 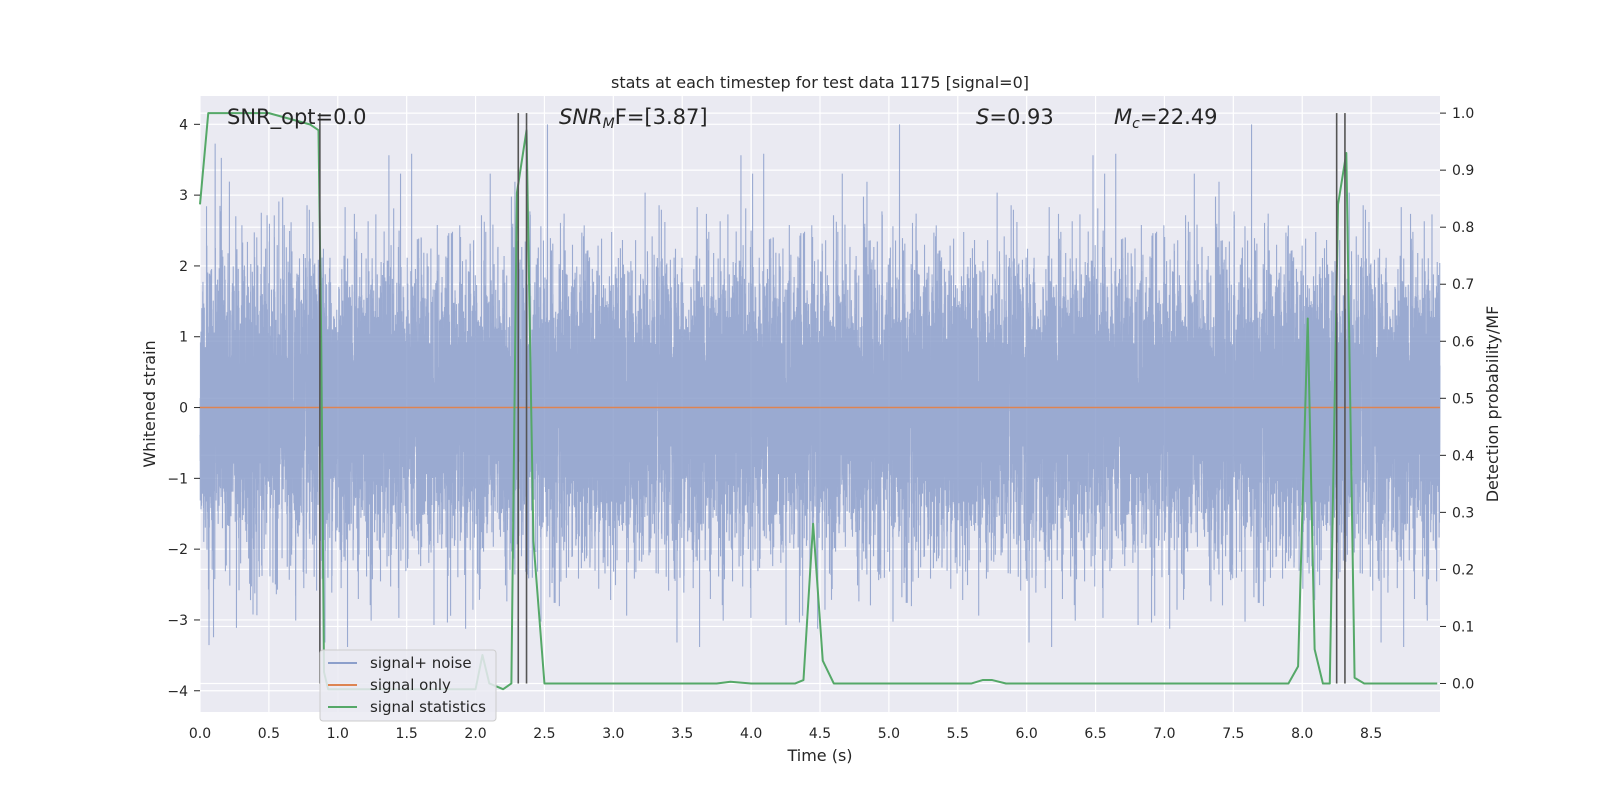 I want to click on y-tick-label-left: −3, so click(x=177, y=621).